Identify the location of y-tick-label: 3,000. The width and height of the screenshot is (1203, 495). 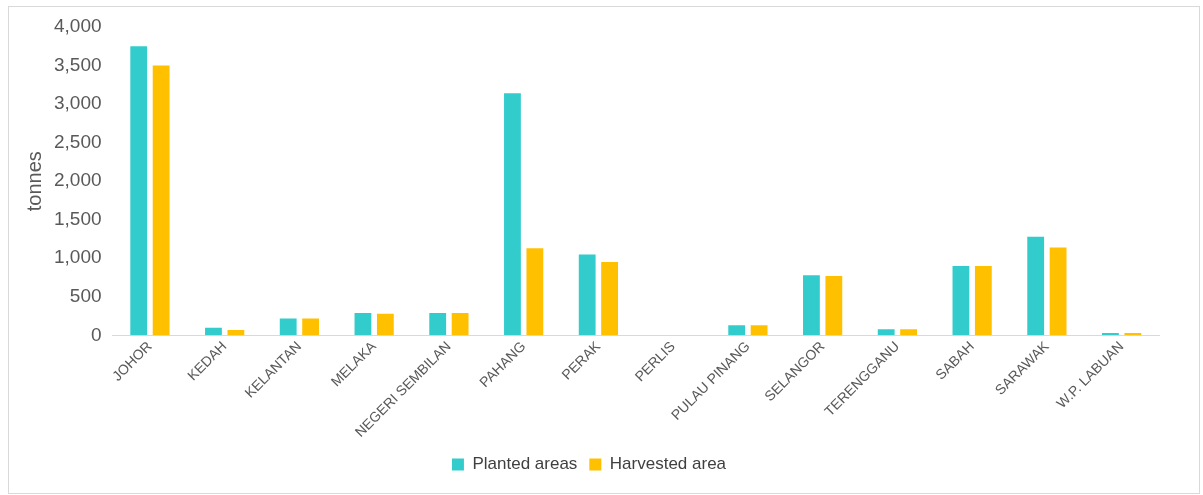
(78, 103).